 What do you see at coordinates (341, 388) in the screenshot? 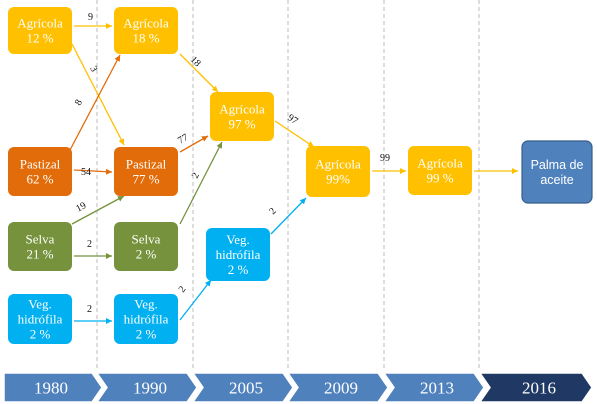
I see `year-label: 2009` at bounding box center [341, 388].